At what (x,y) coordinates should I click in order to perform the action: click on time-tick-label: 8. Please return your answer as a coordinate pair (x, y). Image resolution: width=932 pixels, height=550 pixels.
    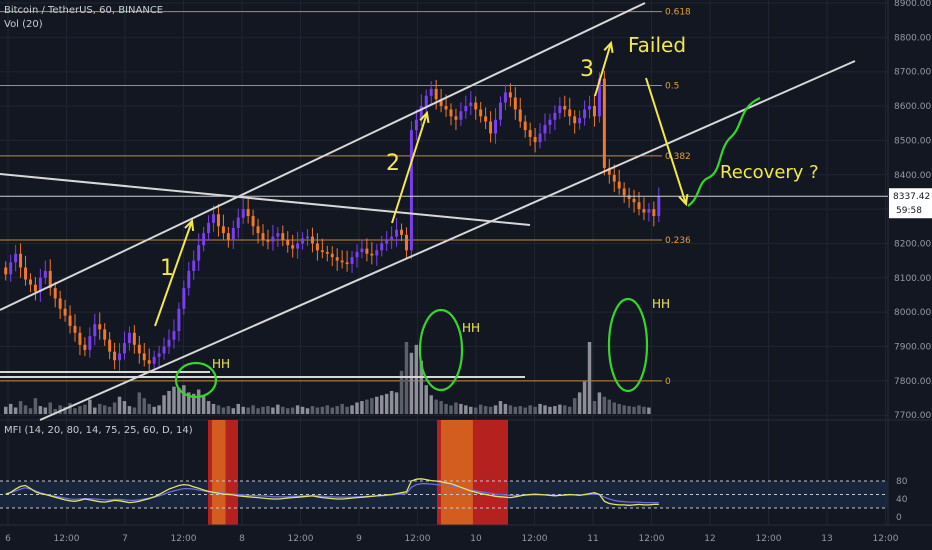
    Looking at the image, I should click on (242, 539).